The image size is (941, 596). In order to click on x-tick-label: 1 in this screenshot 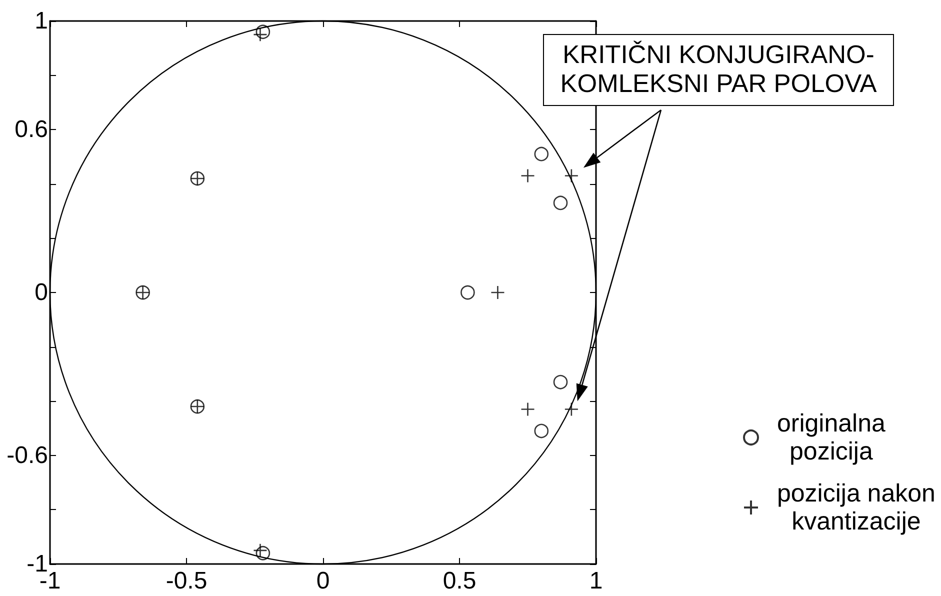, I will do `click(596, 581)`.